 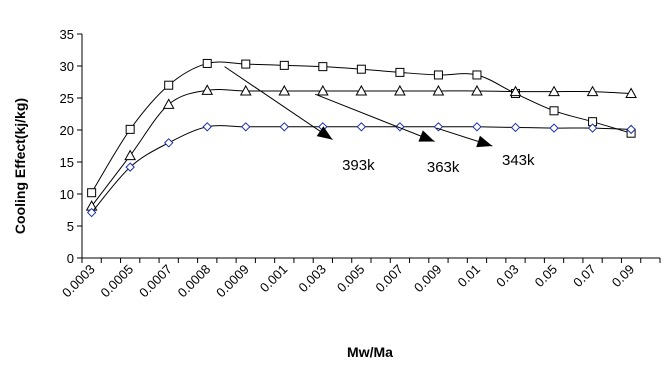 I want to click on annotation-label: 343k, so click(x=518, y=160).